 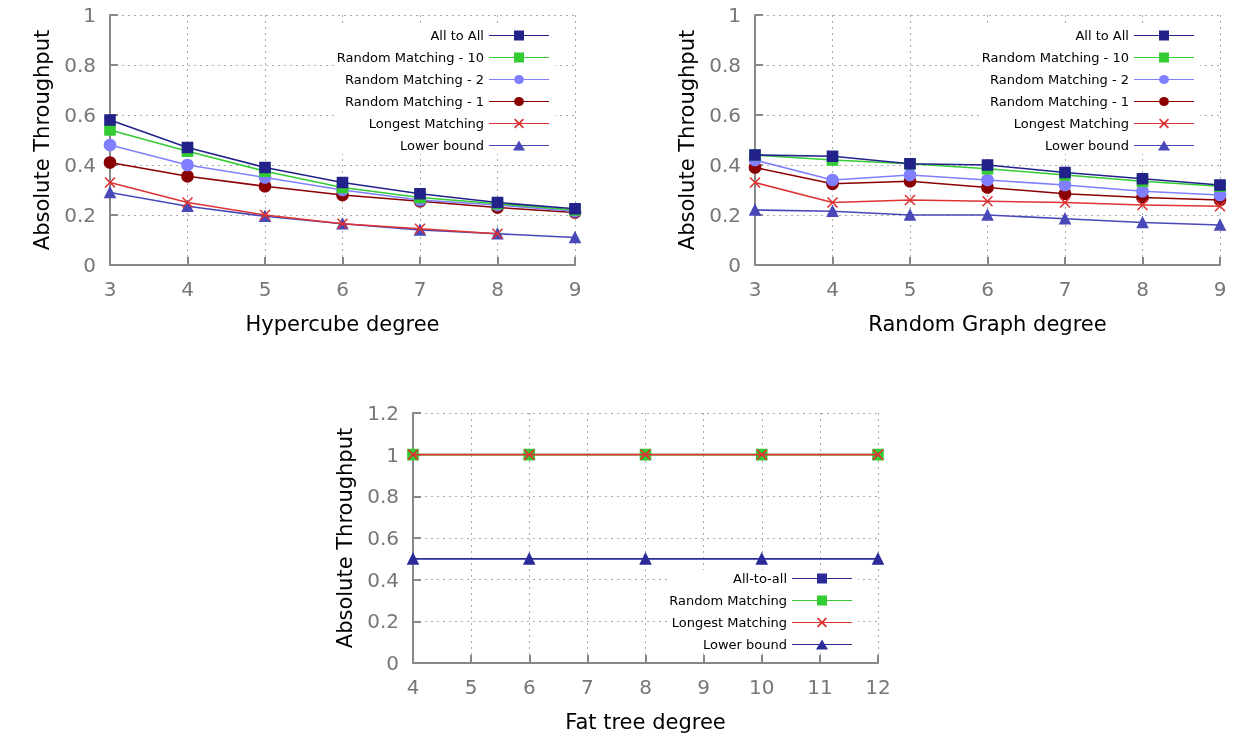 I want to click on x-axis-title: Fat tree degree, so click(x=645, y=721).